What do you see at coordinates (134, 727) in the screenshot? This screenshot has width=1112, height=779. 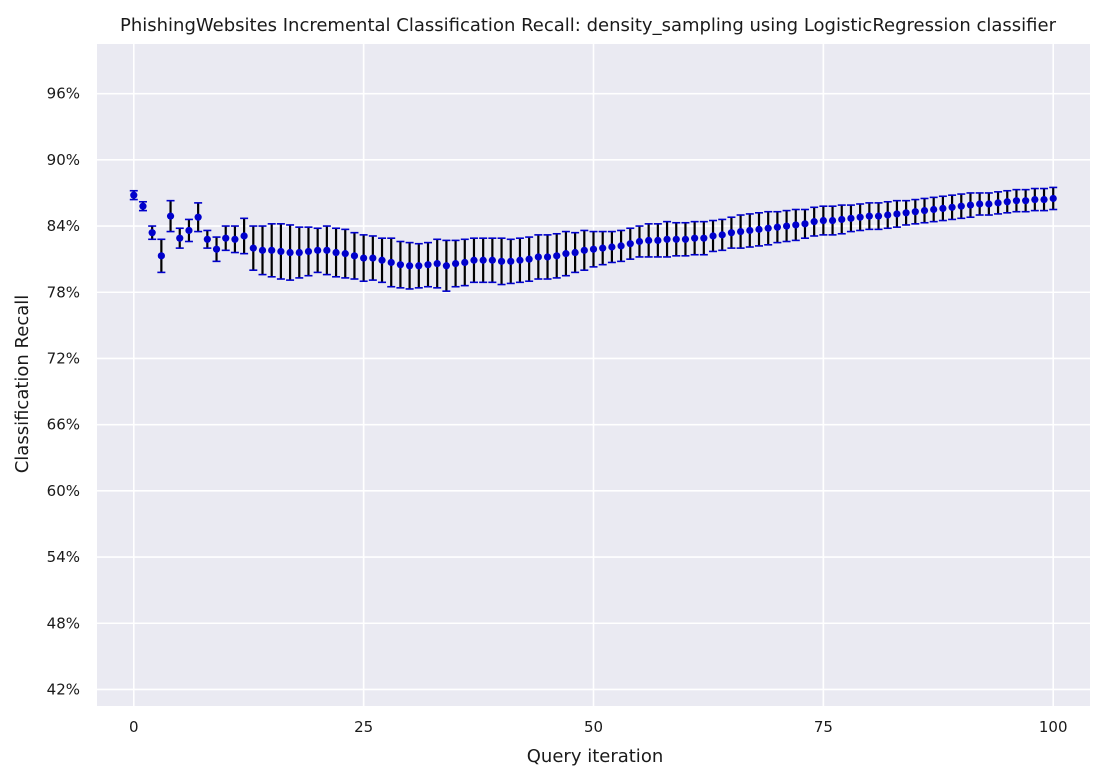 I see `x-tick-label: 0` at bounding box center [134, 727].